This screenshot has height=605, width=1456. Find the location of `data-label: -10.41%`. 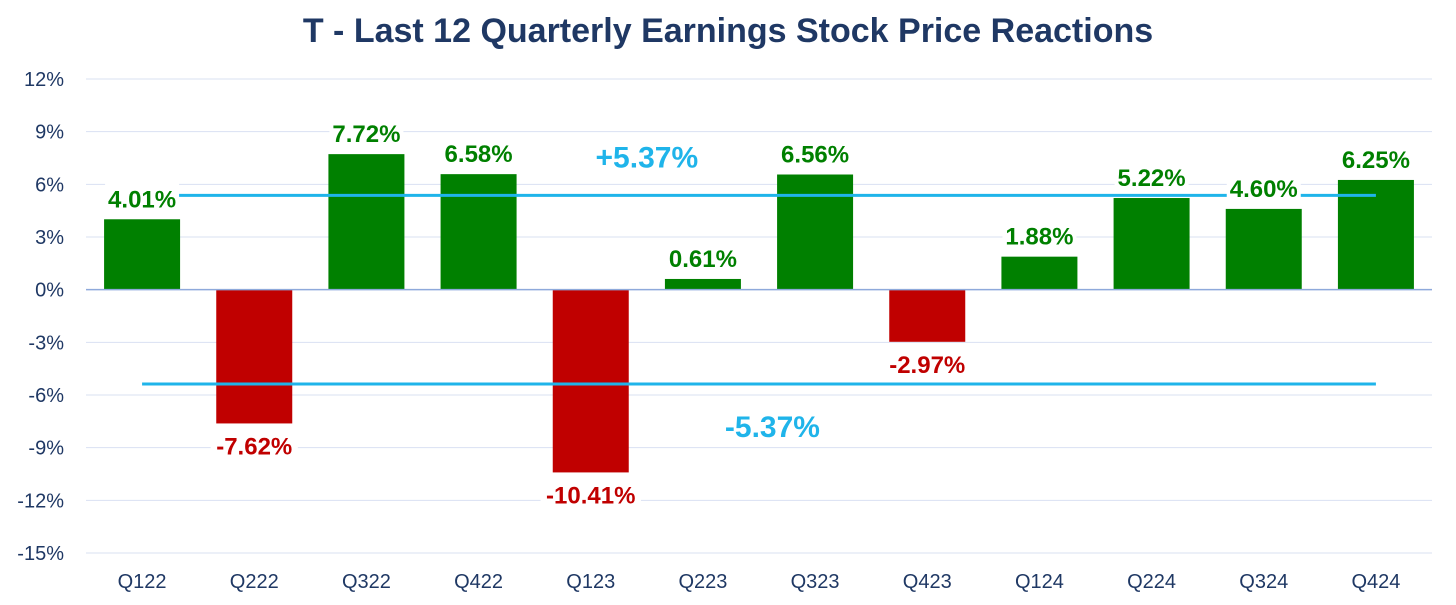

data-label: -10.41% is located at coordinates (590, 495).